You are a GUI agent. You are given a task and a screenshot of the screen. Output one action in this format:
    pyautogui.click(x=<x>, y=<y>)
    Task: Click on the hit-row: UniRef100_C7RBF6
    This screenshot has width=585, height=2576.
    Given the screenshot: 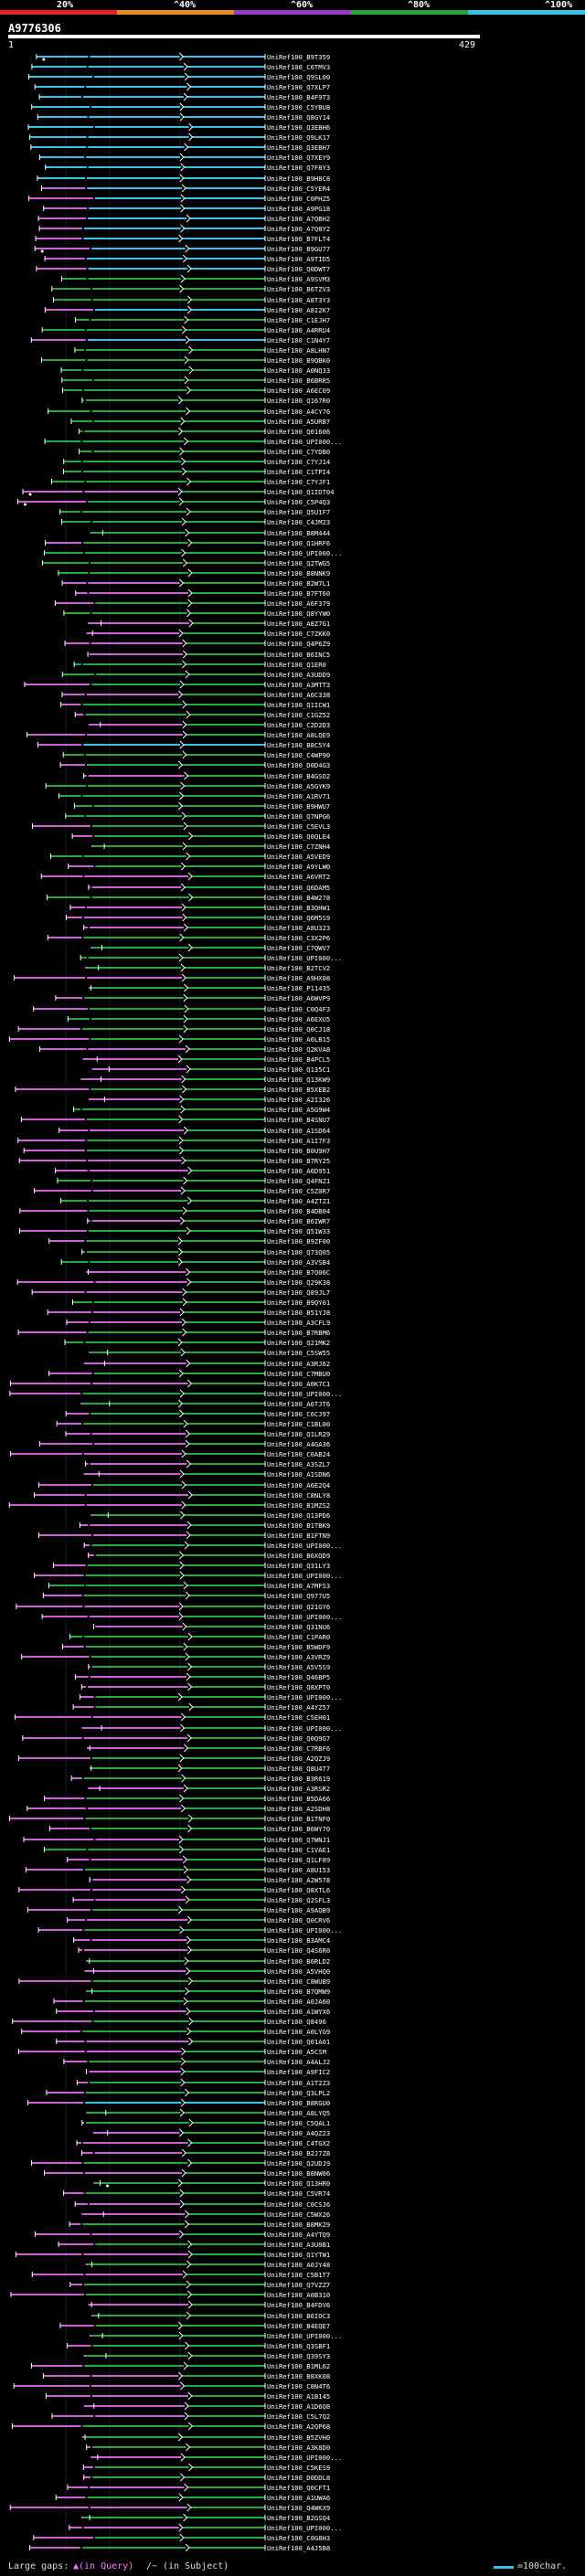 What is the action you would take?
    pyautogui.click(x=208, y=1748)
    